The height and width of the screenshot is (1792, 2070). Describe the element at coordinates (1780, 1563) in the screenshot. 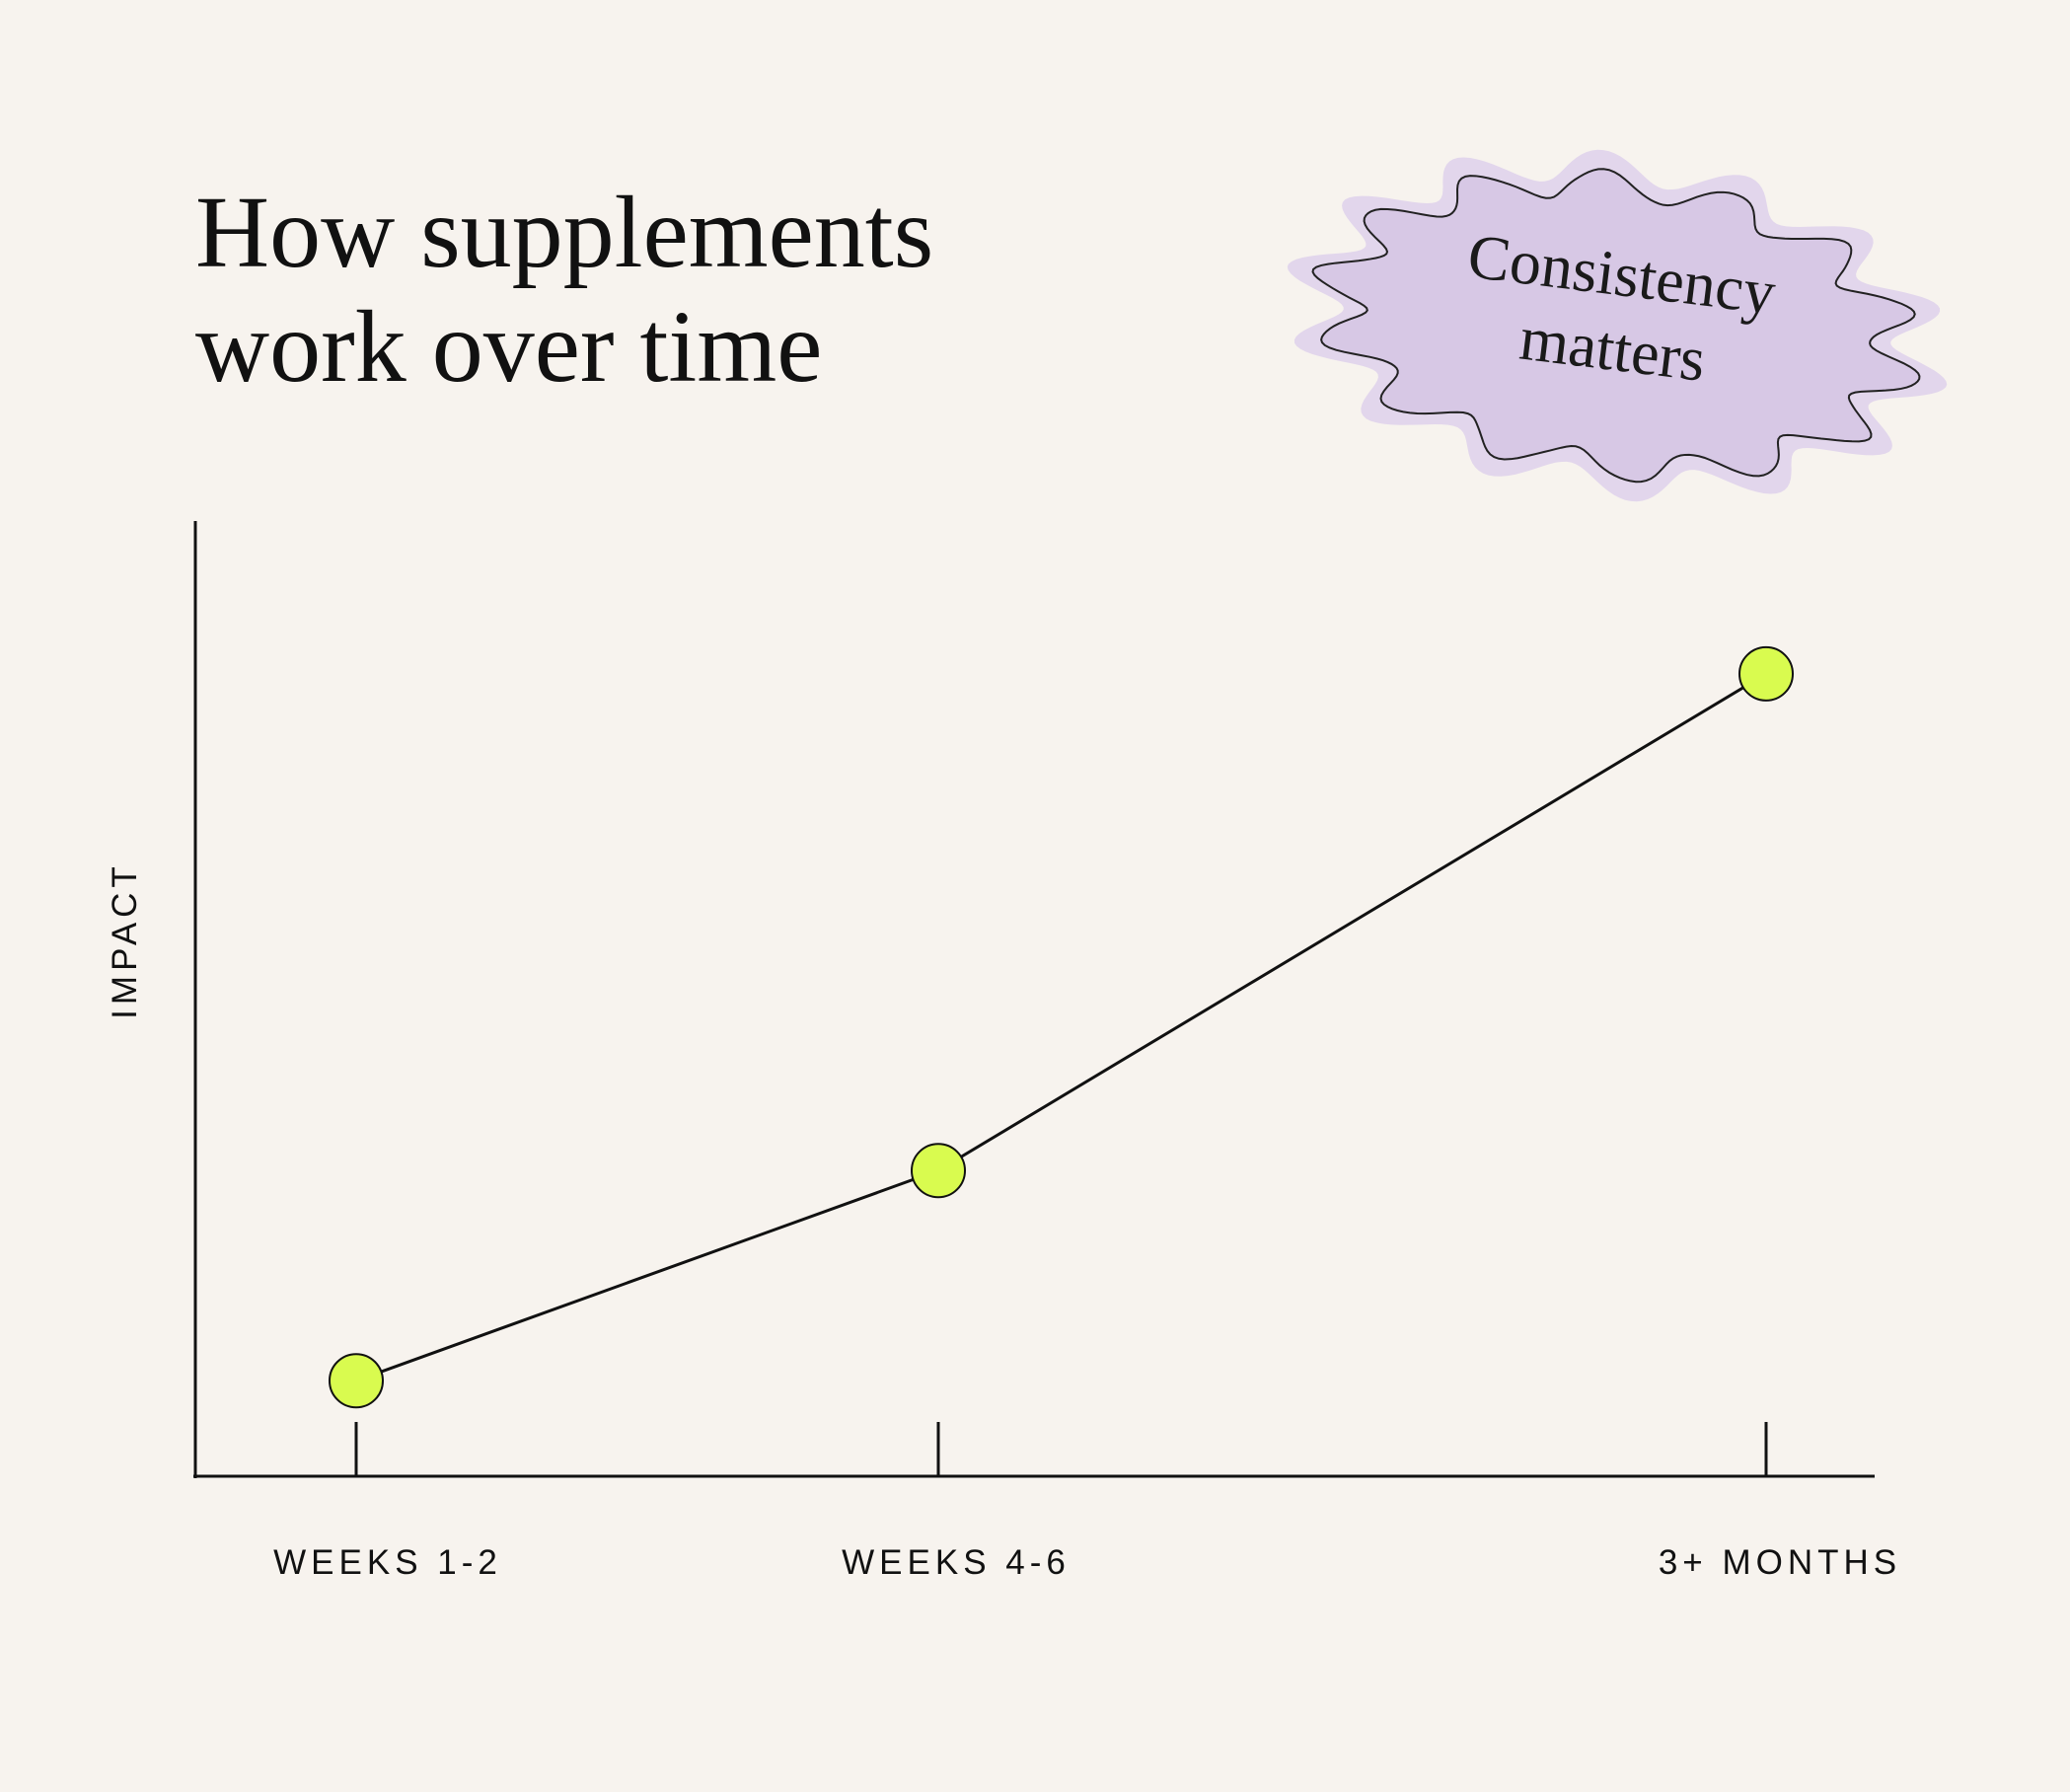

I see `x-tick-label: 3+ MONTHS` at that location.